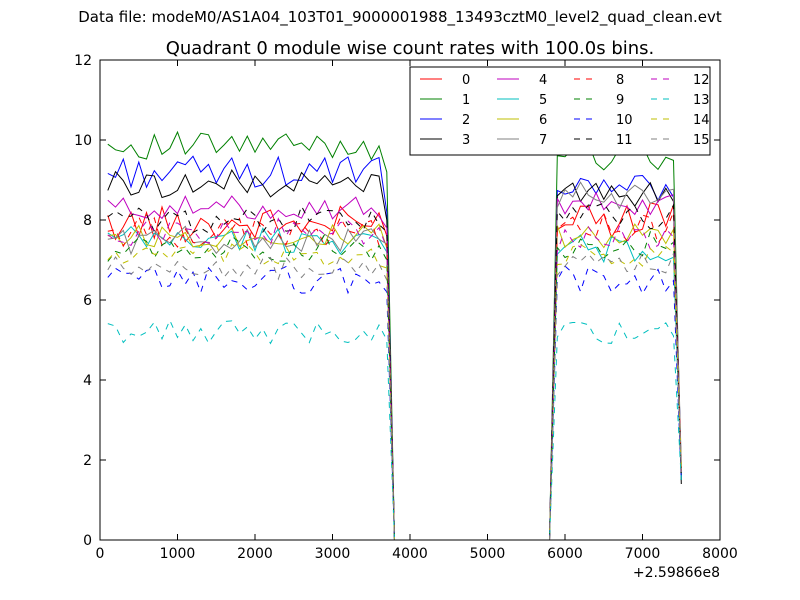 The height and width of the screenshot is (600, 800). Describe the element at coordinates (83, 141) in the screenshot. I see `y-tick-label: 10` at that location.